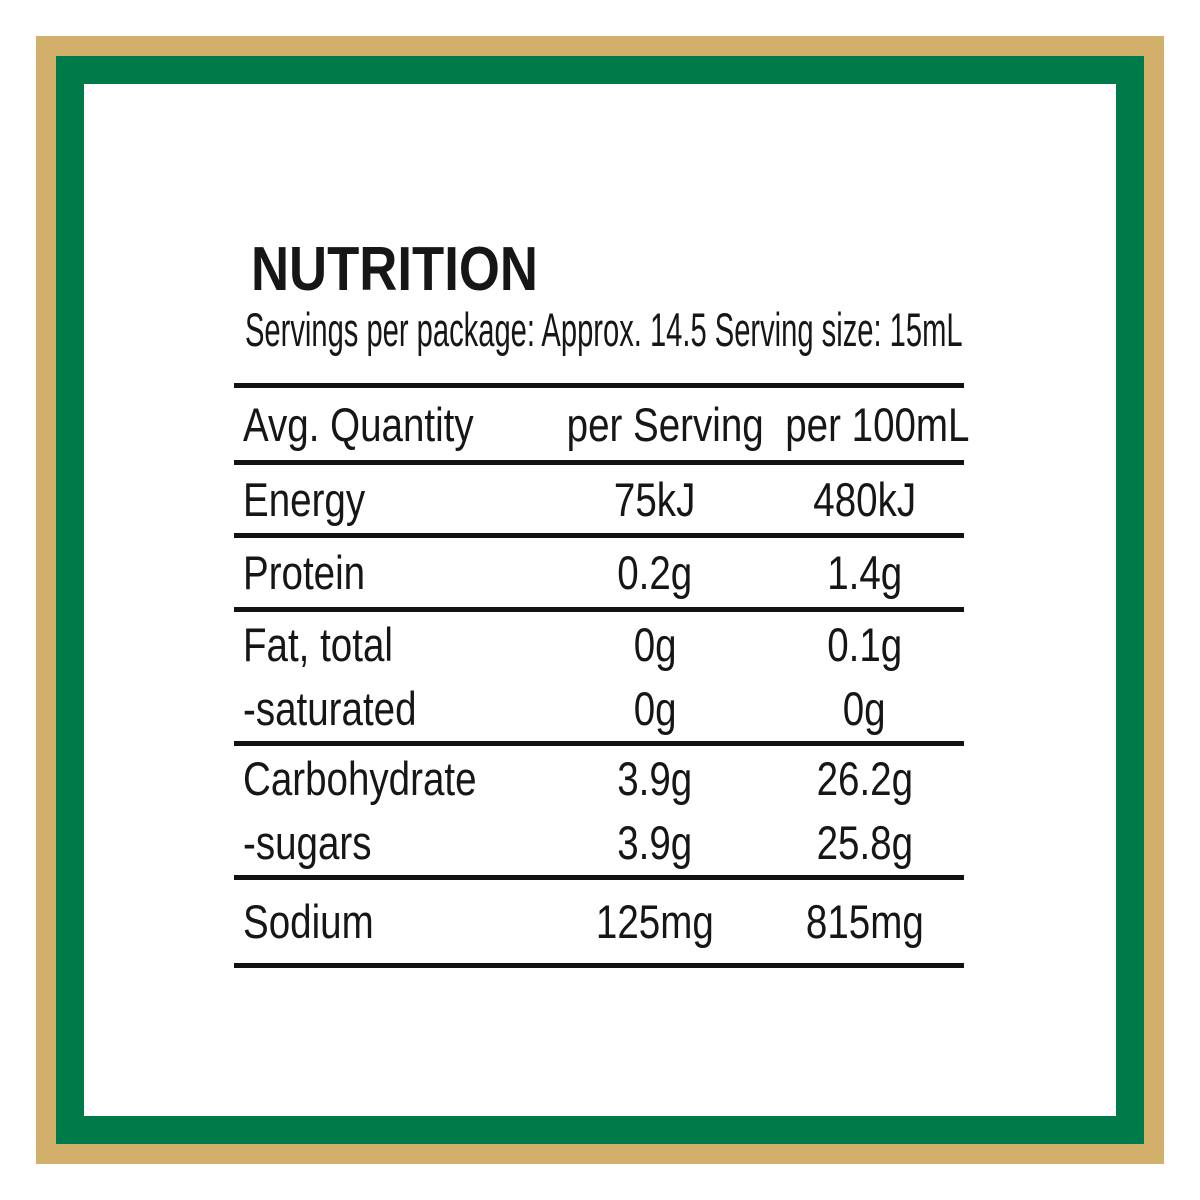 This screenshot has height=1200, width=1200. I want to click on panel-title: NUTRITION, so click(599, 269).